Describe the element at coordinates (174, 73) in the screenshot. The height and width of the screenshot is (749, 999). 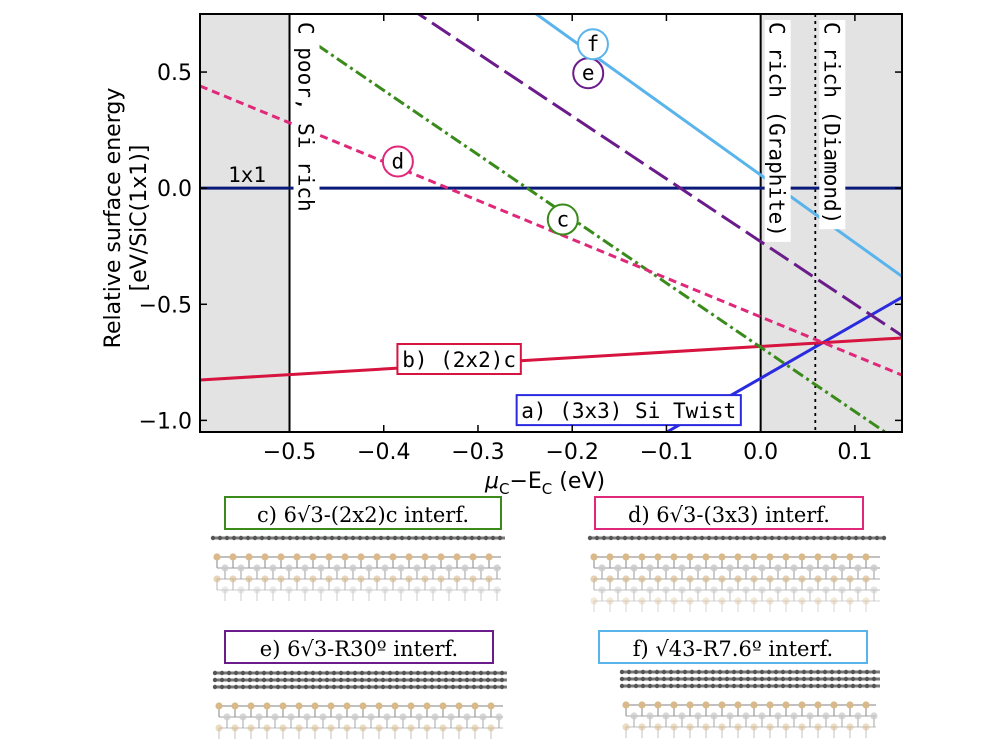
I see `y-tick-label-0: 0.5` at that location.